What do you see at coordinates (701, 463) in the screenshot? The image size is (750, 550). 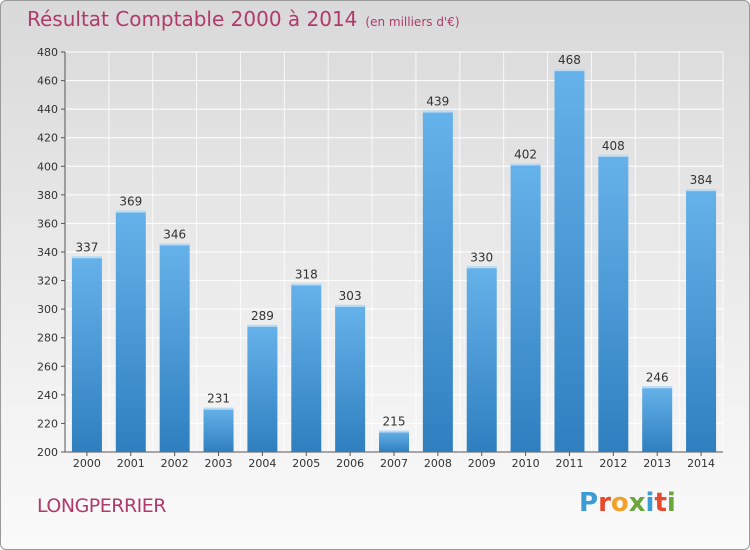 I see `x-tick-label: 2014` at bounding box center [701, 463].